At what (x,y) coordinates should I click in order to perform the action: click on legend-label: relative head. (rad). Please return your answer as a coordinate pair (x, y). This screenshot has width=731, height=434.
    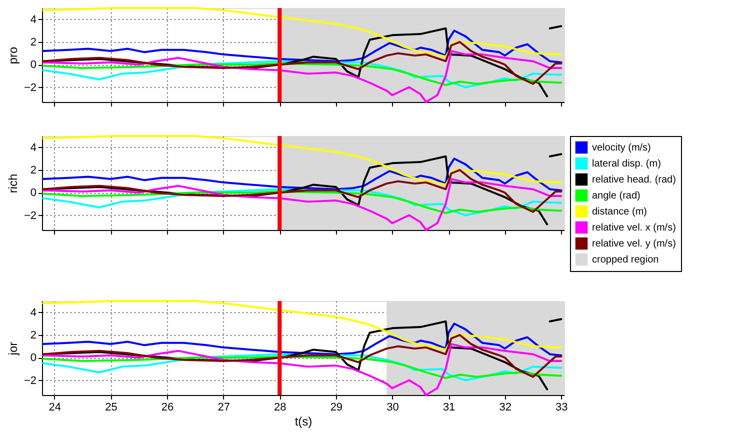
    Looking at the image, I should click on (634, 180).